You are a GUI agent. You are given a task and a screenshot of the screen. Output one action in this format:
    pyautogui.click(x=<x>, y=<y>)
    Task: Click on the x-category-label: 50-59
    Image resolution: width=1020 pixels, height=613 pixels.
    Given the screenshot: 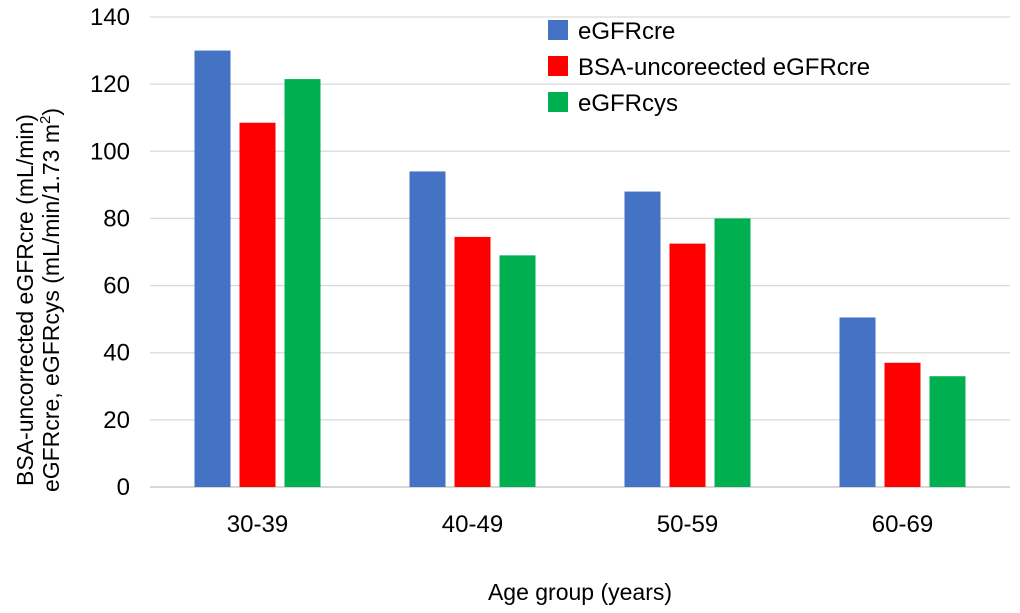 What is the action you would take?
    pyautogui.click(x=687, y=524)
    